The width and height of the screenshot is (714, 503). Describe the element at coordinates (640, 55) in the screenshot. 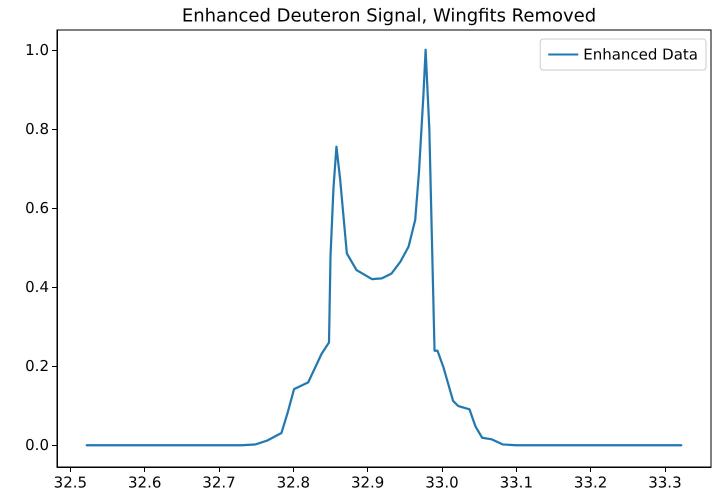

I see `legend-label: Enhanced Data` at that location.